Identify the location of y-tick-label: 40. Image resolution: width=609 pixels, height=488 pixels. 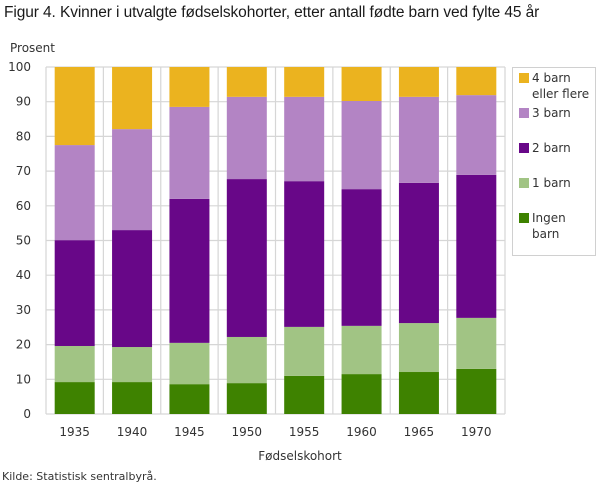
(23, 275).